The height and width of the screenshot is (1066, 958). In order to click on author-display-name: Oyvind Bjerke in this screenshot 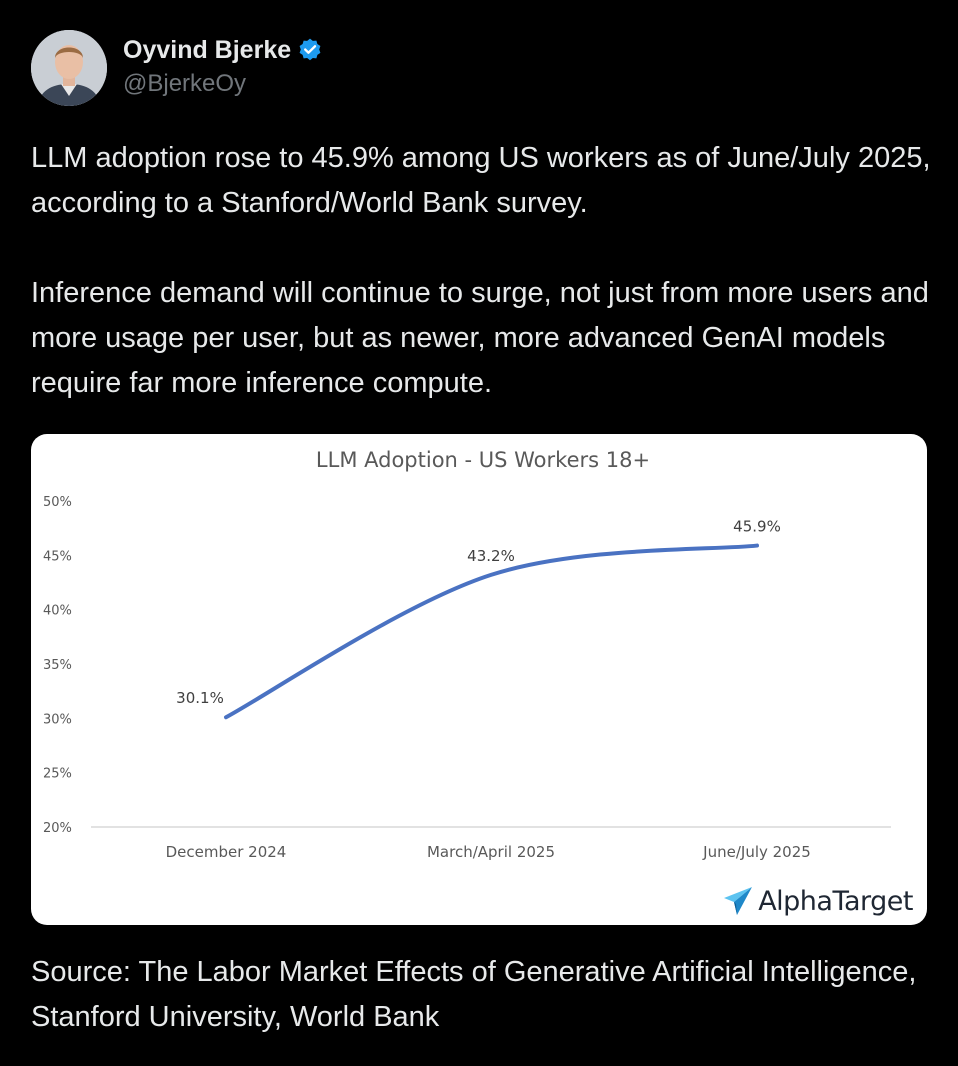, I will do `click(207, 49)`.